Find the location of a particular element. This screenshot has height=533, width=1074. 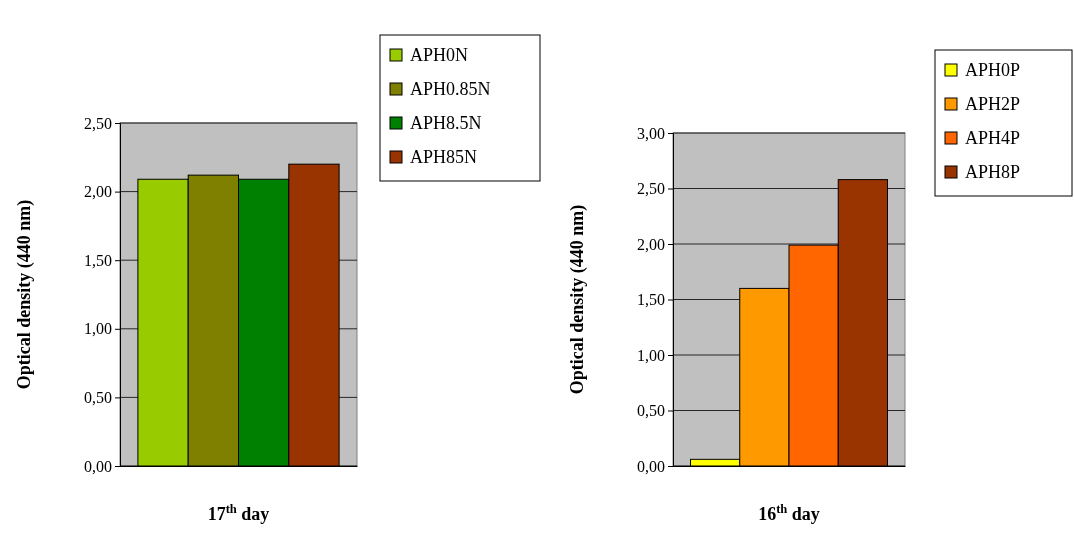

legend-label: APH0N is located at coordinates (439, 55).